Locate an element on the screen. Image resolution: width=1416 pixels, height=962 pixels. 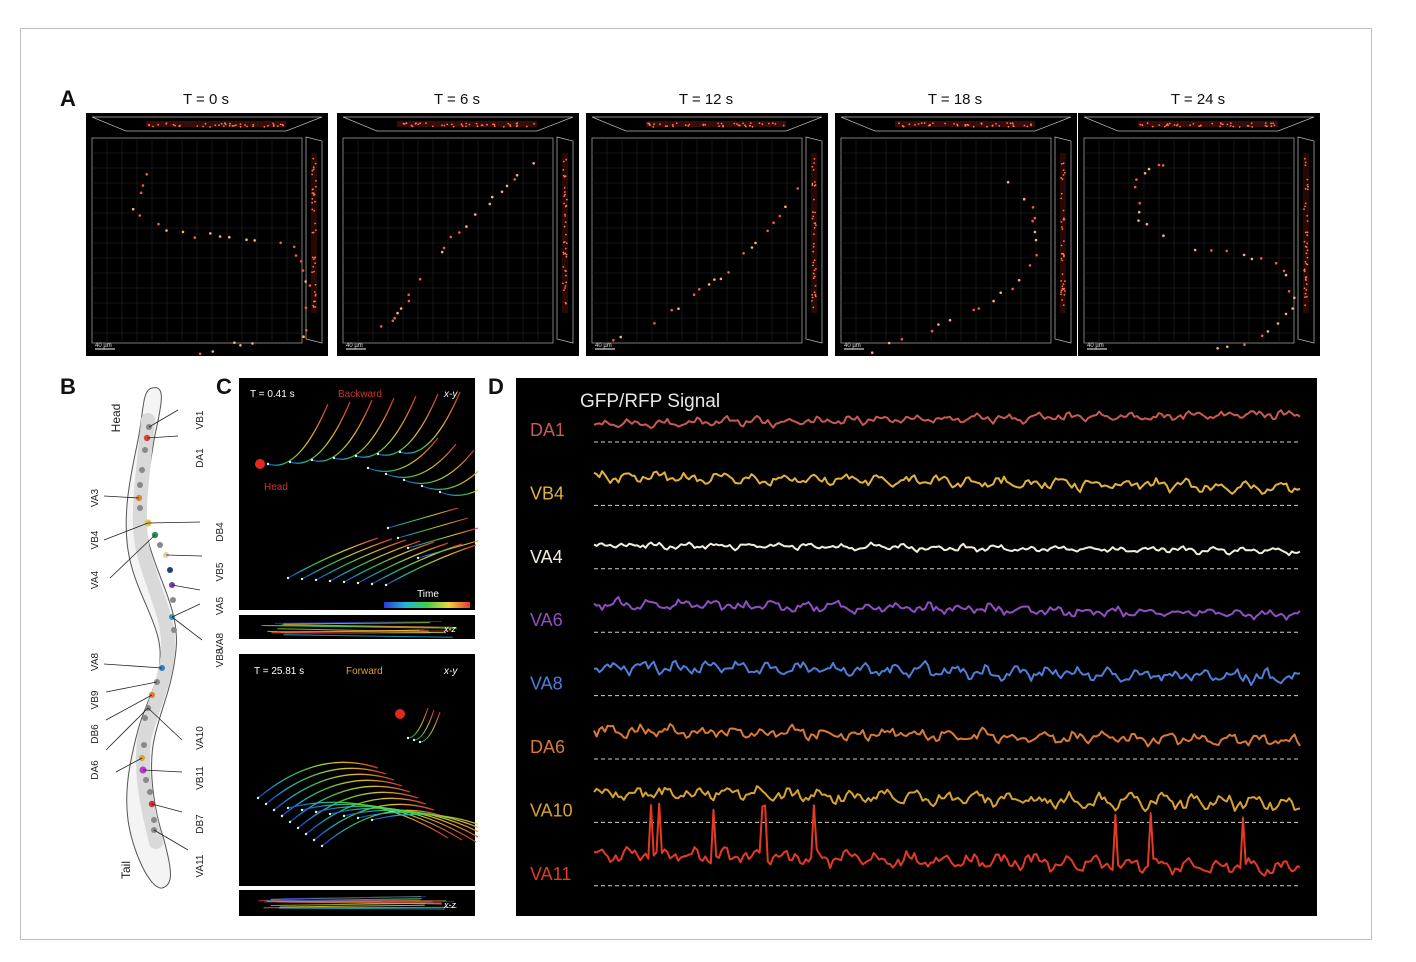
neuron-label: VA11 is located at coordinates (200, 865).